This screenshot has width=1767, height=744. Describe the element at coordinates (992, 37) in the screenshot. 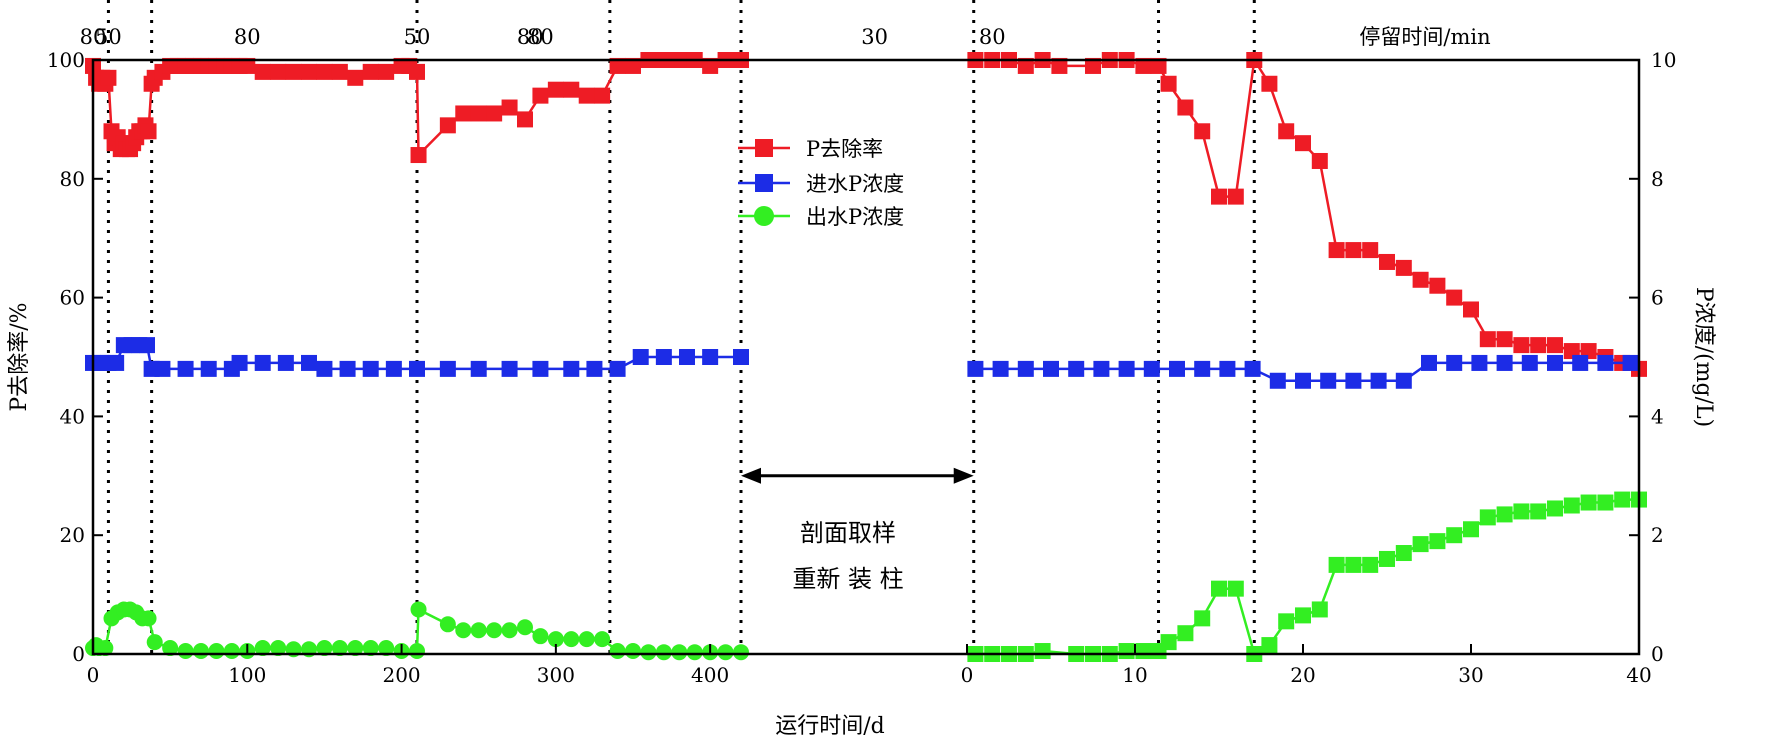

I see `residence-time-7: 80` at that location.